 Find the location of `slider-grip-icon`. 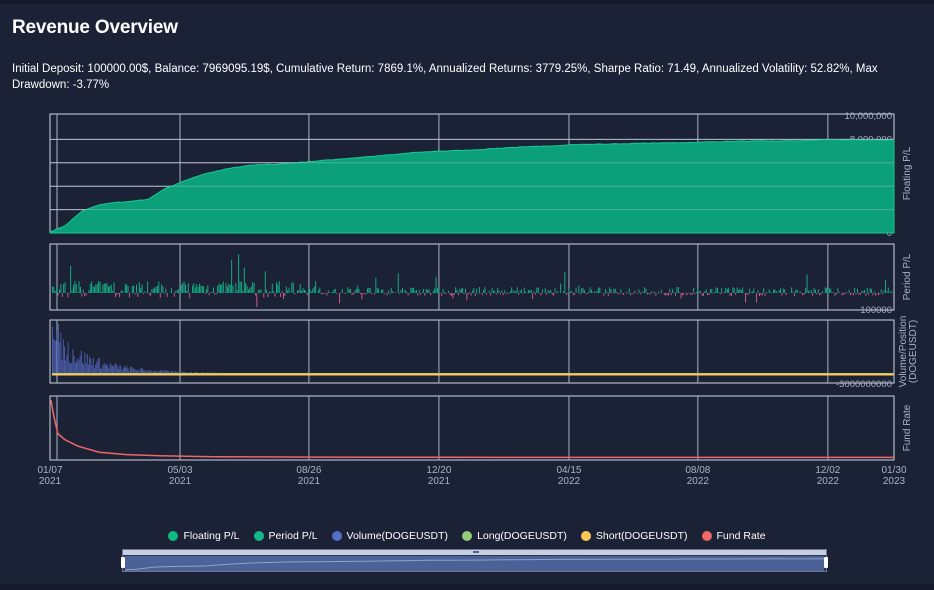

slider-grip-icon is located at coordinates (476, 552).